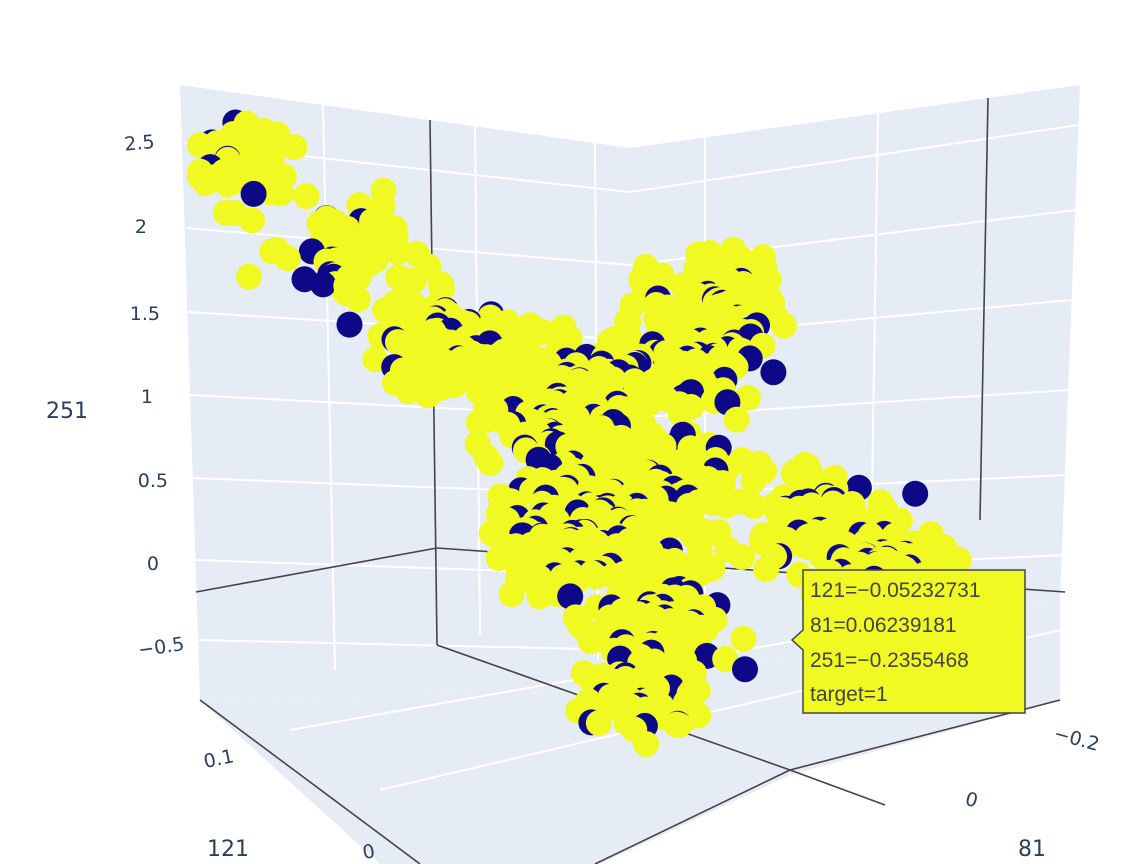 The image size is (1126, 864). I want to click on z-ticks: 2.5 2 1.5 1 0.5 0 −0.5, so click(154, 396).